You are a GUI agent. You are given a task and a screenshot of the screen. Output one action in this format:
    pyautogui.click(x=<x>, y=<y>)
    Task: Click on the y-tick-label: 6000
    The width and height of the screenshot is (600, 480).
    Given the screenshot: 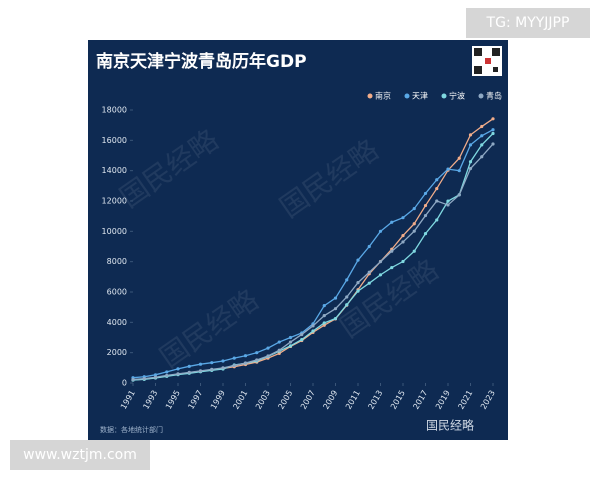 What is the action you would take?
    pyautogui.click(x=117, y=292)
    